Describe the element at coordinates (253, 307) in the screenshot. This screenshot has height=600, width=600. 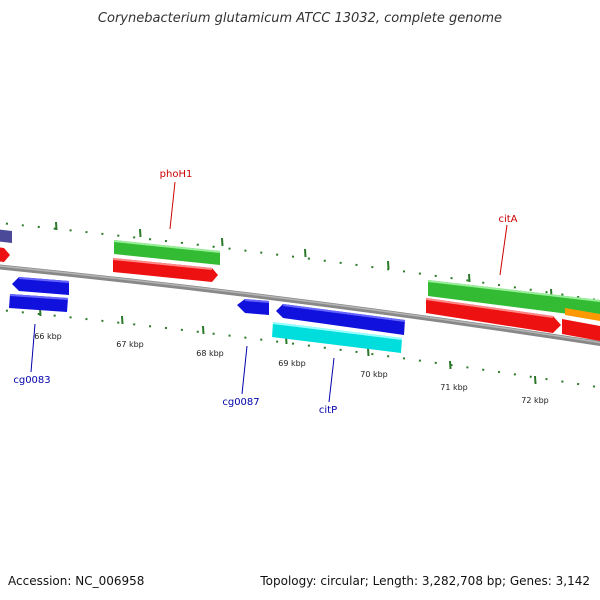
I see `cg0087-cds` at that location.